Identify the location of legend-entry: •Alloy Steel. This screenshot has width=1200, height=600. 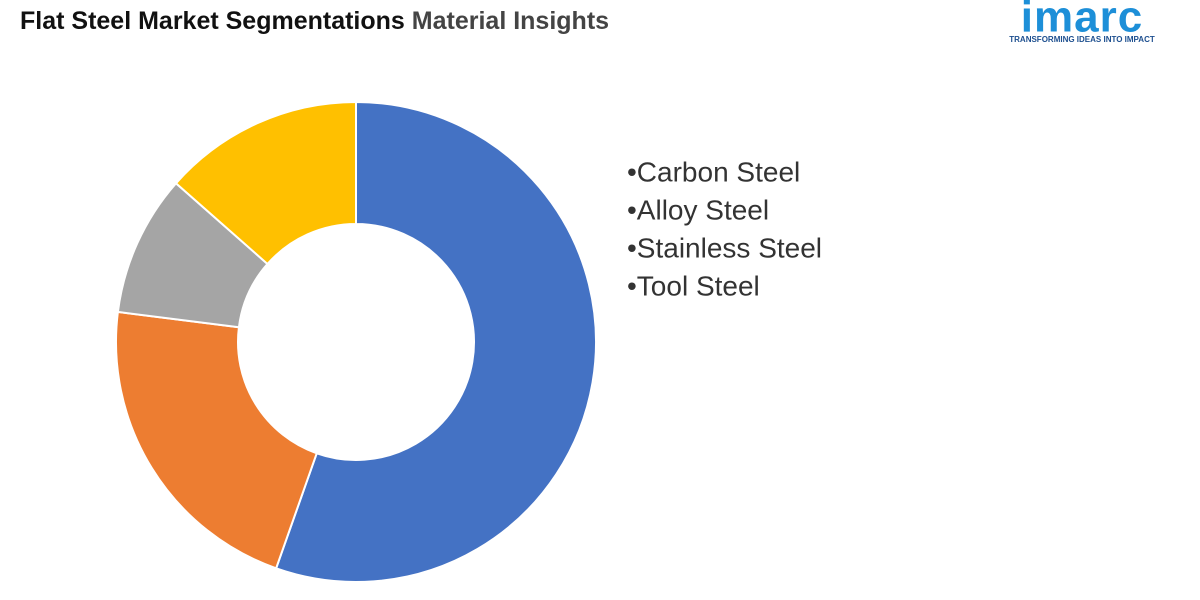
(698, 209).